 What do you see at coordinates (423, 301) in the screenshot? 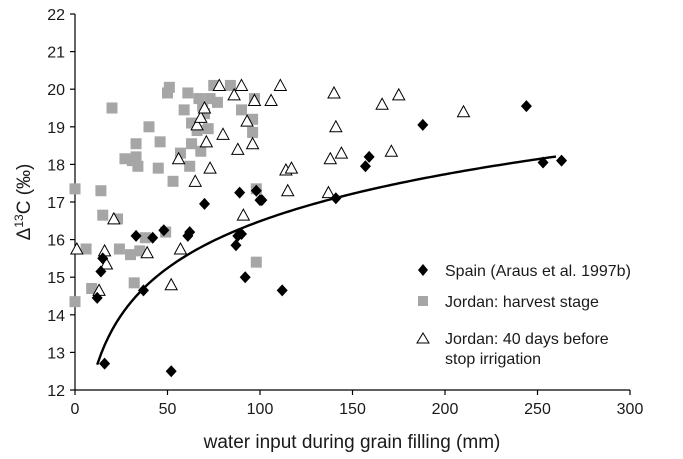
I see `legend-jordan-harvest-marker` at bounding box center [423, 301].